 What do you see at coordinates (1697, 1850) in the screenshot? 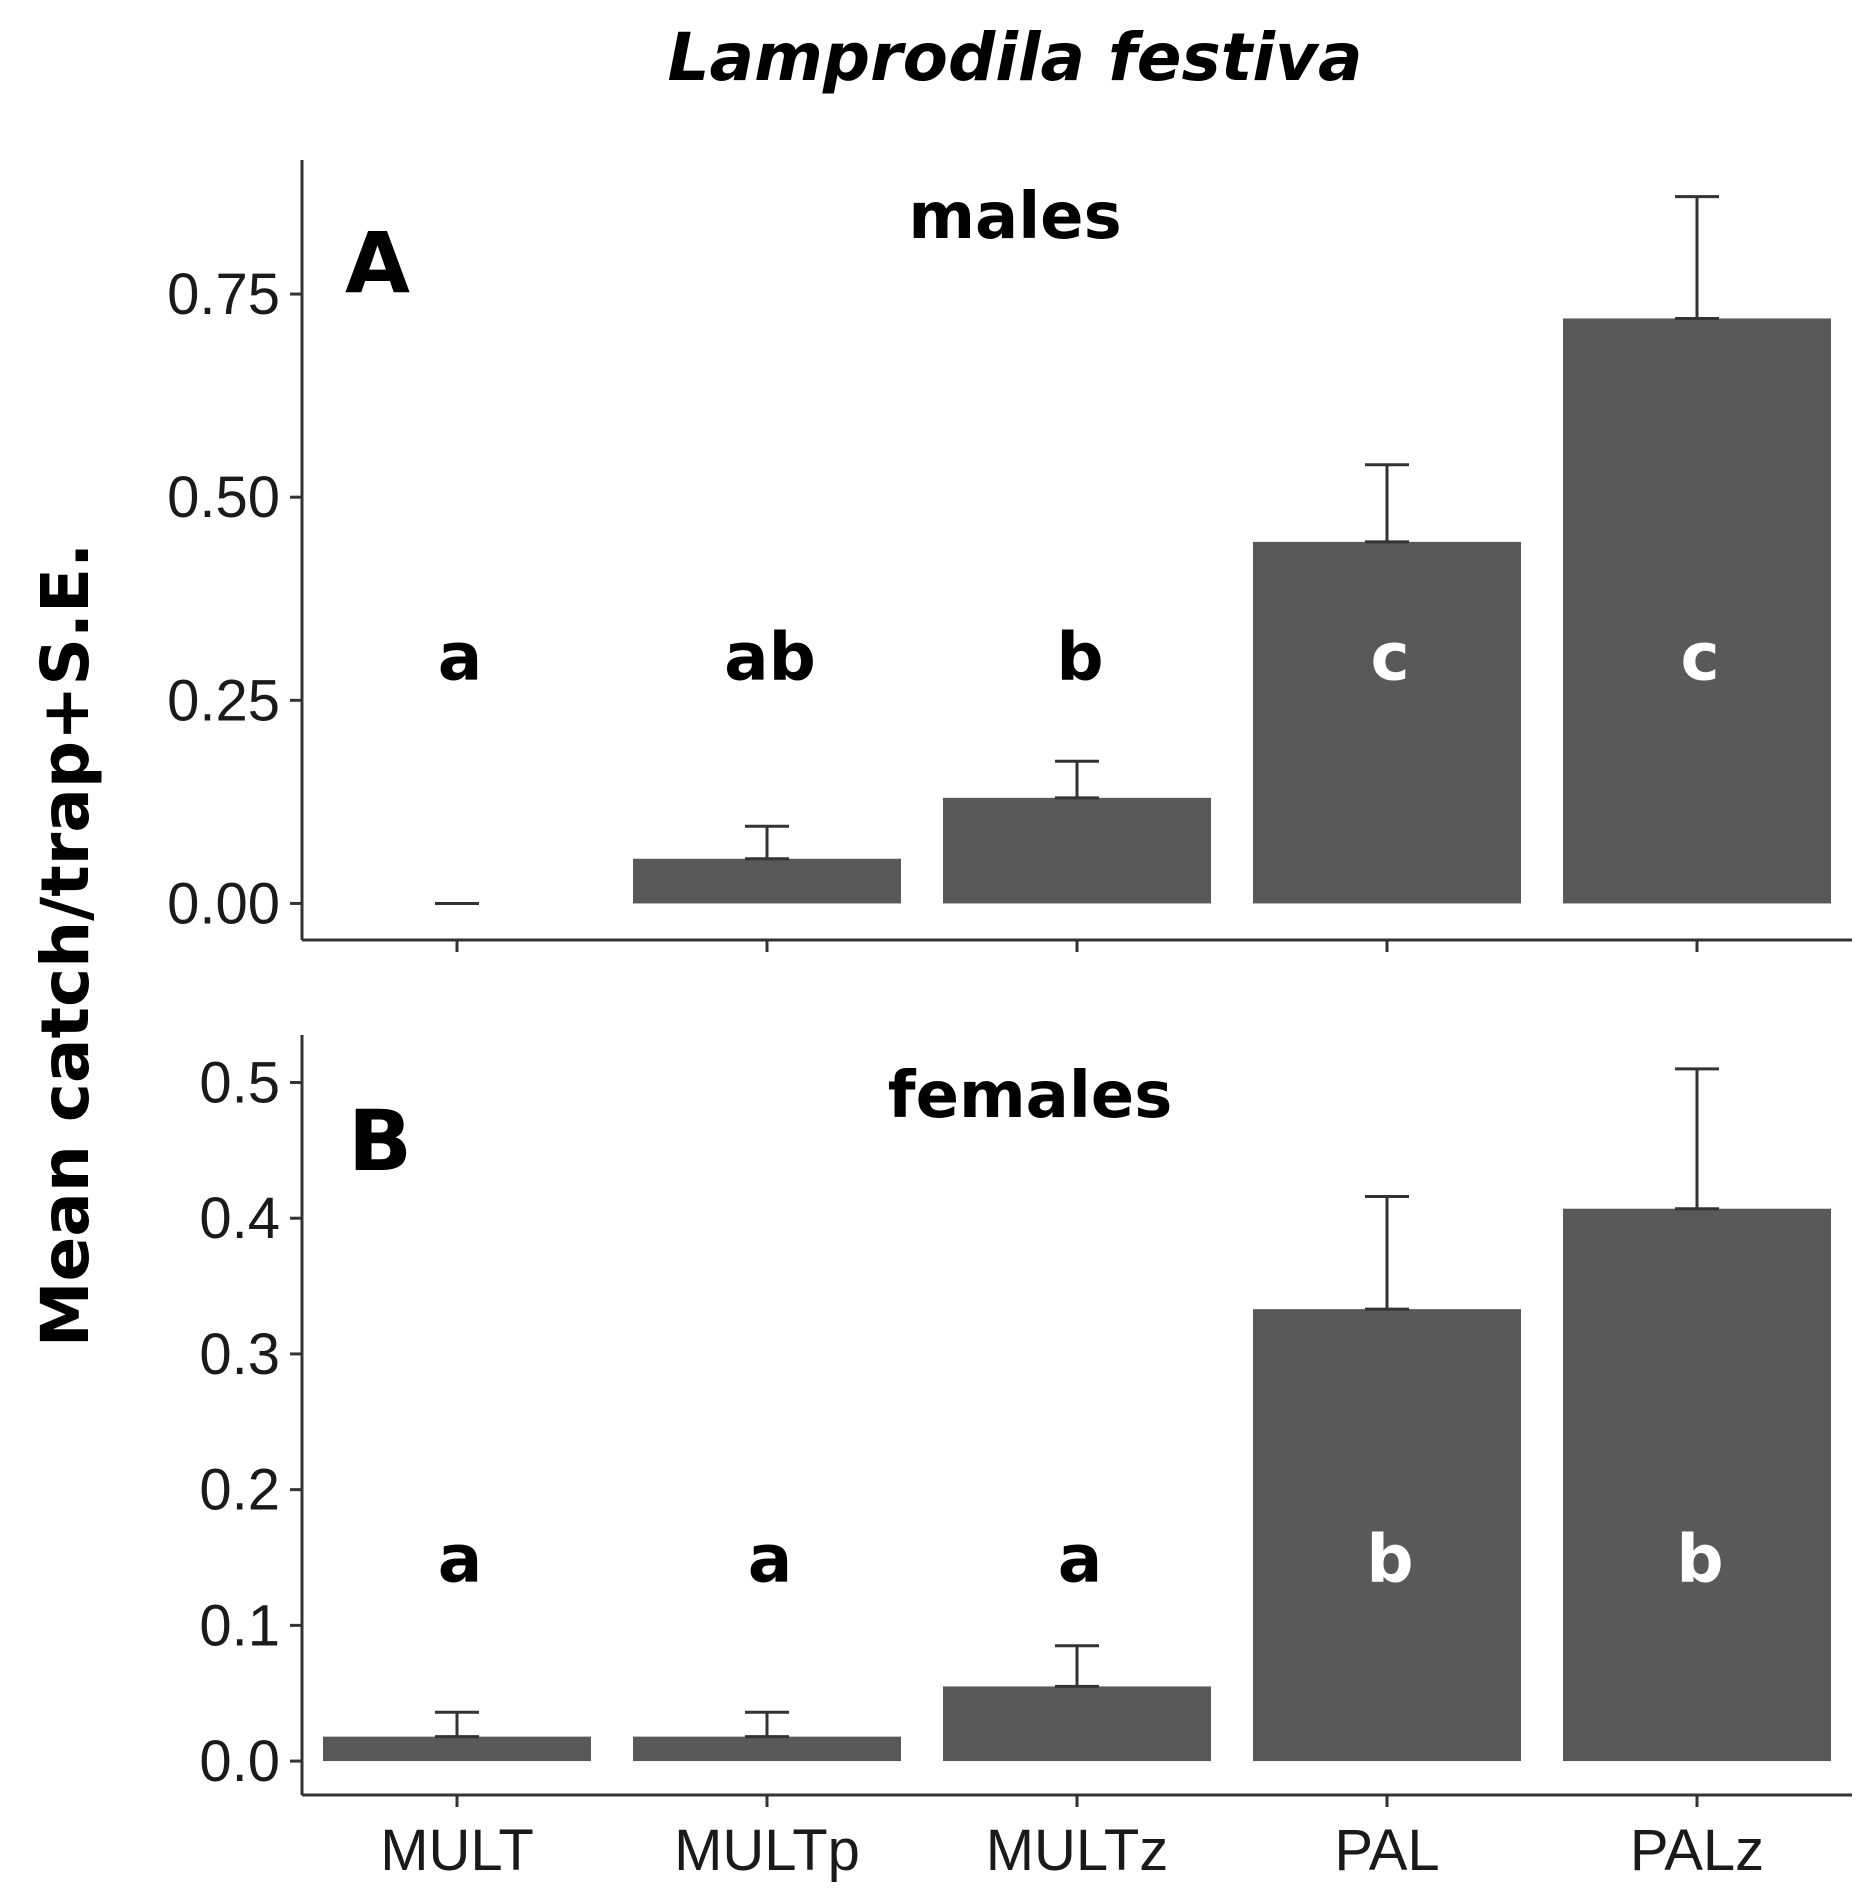
I see `x-tick-label: PALz` at bounding box center [1697, 1850].